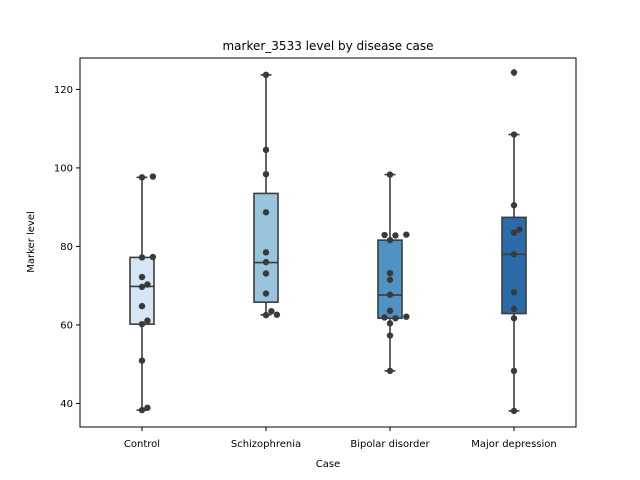  What do you see at coordinates (390, 444) in the screenshot?
I see `x-tick-label: Bipolar disorder` at bounding box center [390, 444].